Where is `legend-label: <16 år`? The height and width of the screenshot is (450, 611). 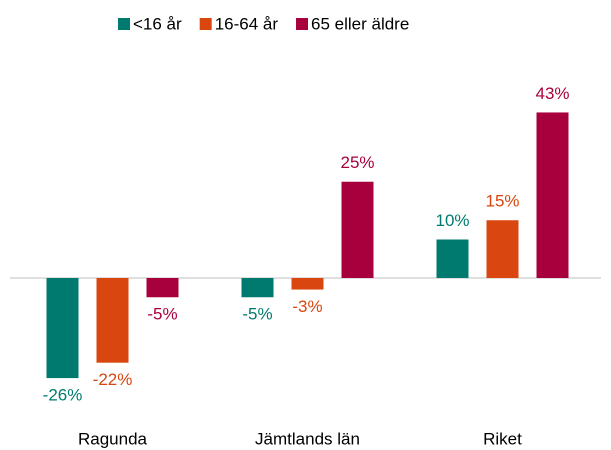
legend-label: <16 år is located at coordinates (157, 23).